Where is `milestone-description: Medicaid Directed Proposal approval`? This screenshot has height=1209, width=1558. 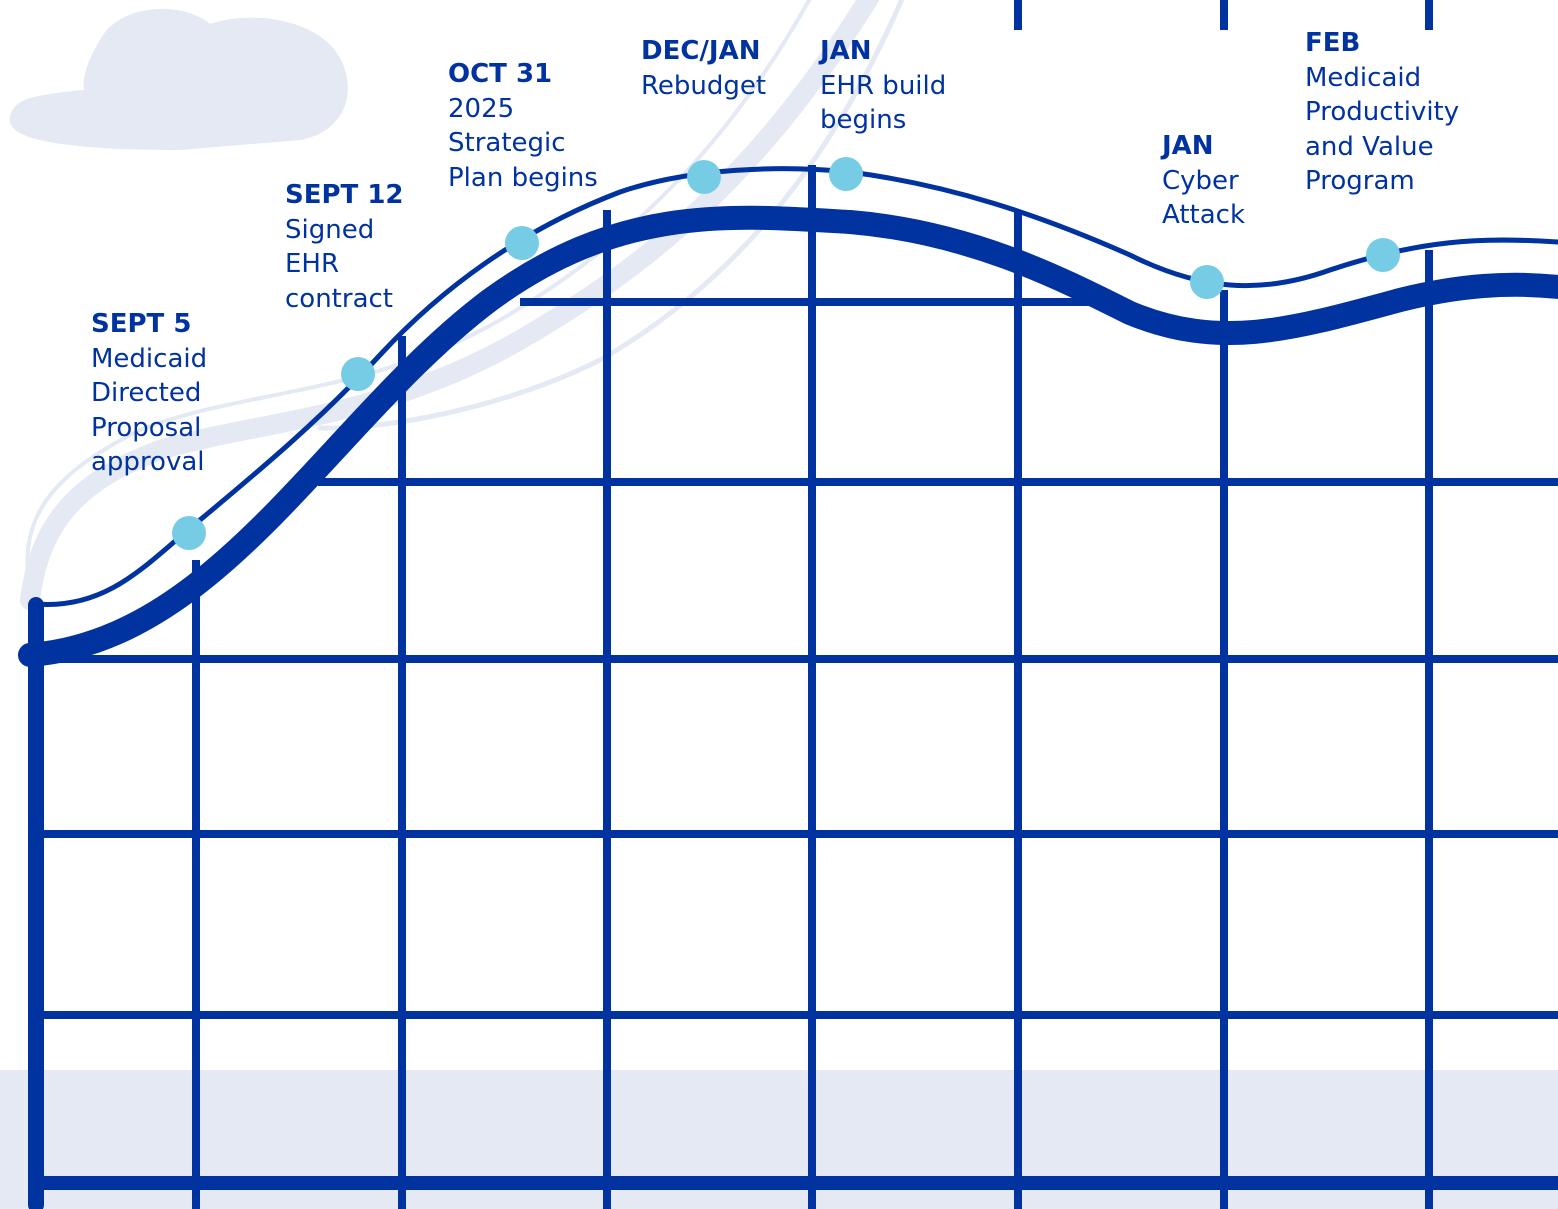
milestone-description: Medicaid Directed Proposal approval is located at coordinates (149, 410).